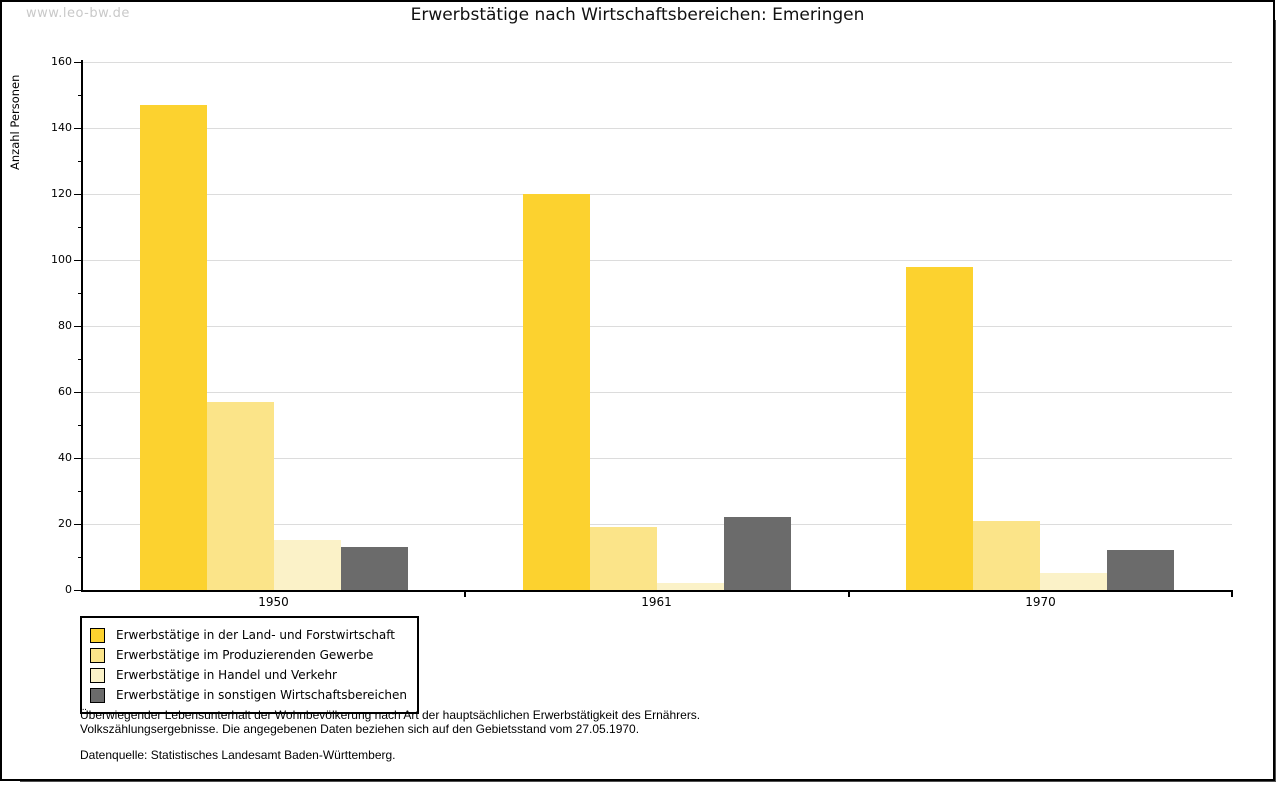 The height and width of the screenshot is (791, 1280). What do you see at coordinates (65, 391) in the screenshot?
I see `y-tick-label-60: 60` at bounding box center [65, 391].